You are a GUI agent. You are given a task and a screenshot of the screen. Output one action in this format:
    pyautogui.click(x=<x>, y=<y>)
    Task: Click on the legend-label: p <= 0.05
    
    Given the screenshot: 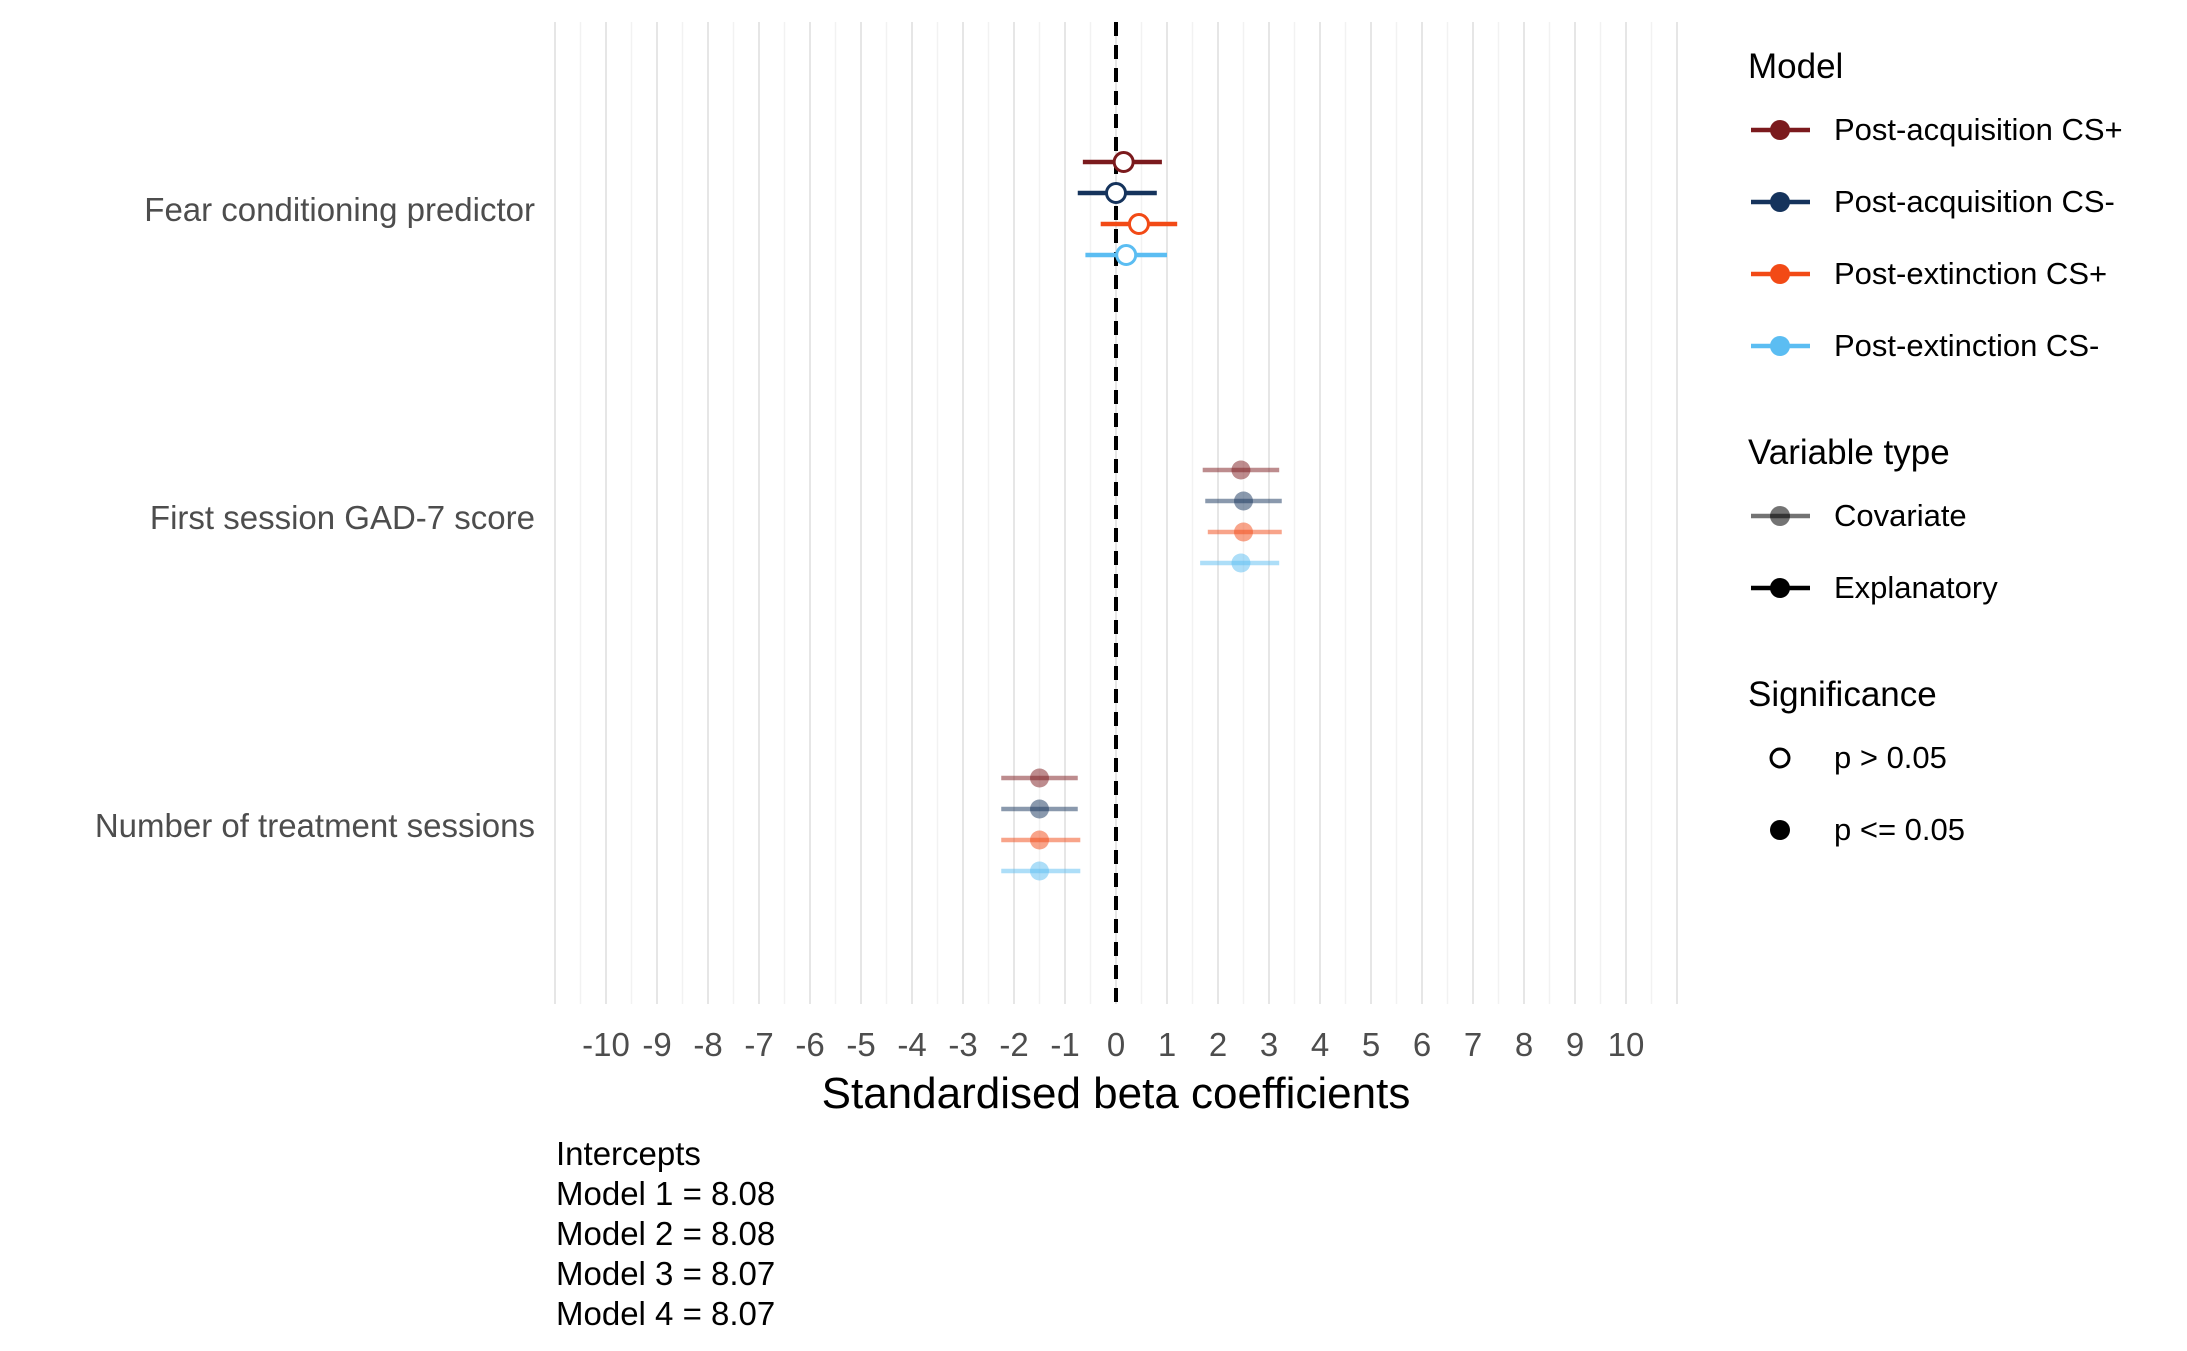 What is the action you would take?
    pyautogui.click(x=1900, y=829)
    